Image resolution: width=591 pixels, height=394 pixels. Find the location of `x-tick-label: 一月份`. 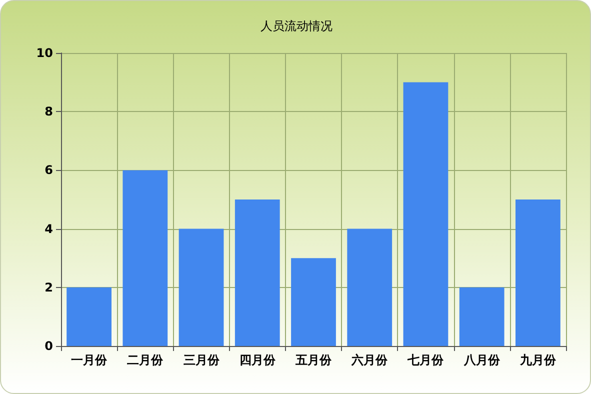

x-tick-label: 一月份 is located at coordinates (89, 360).